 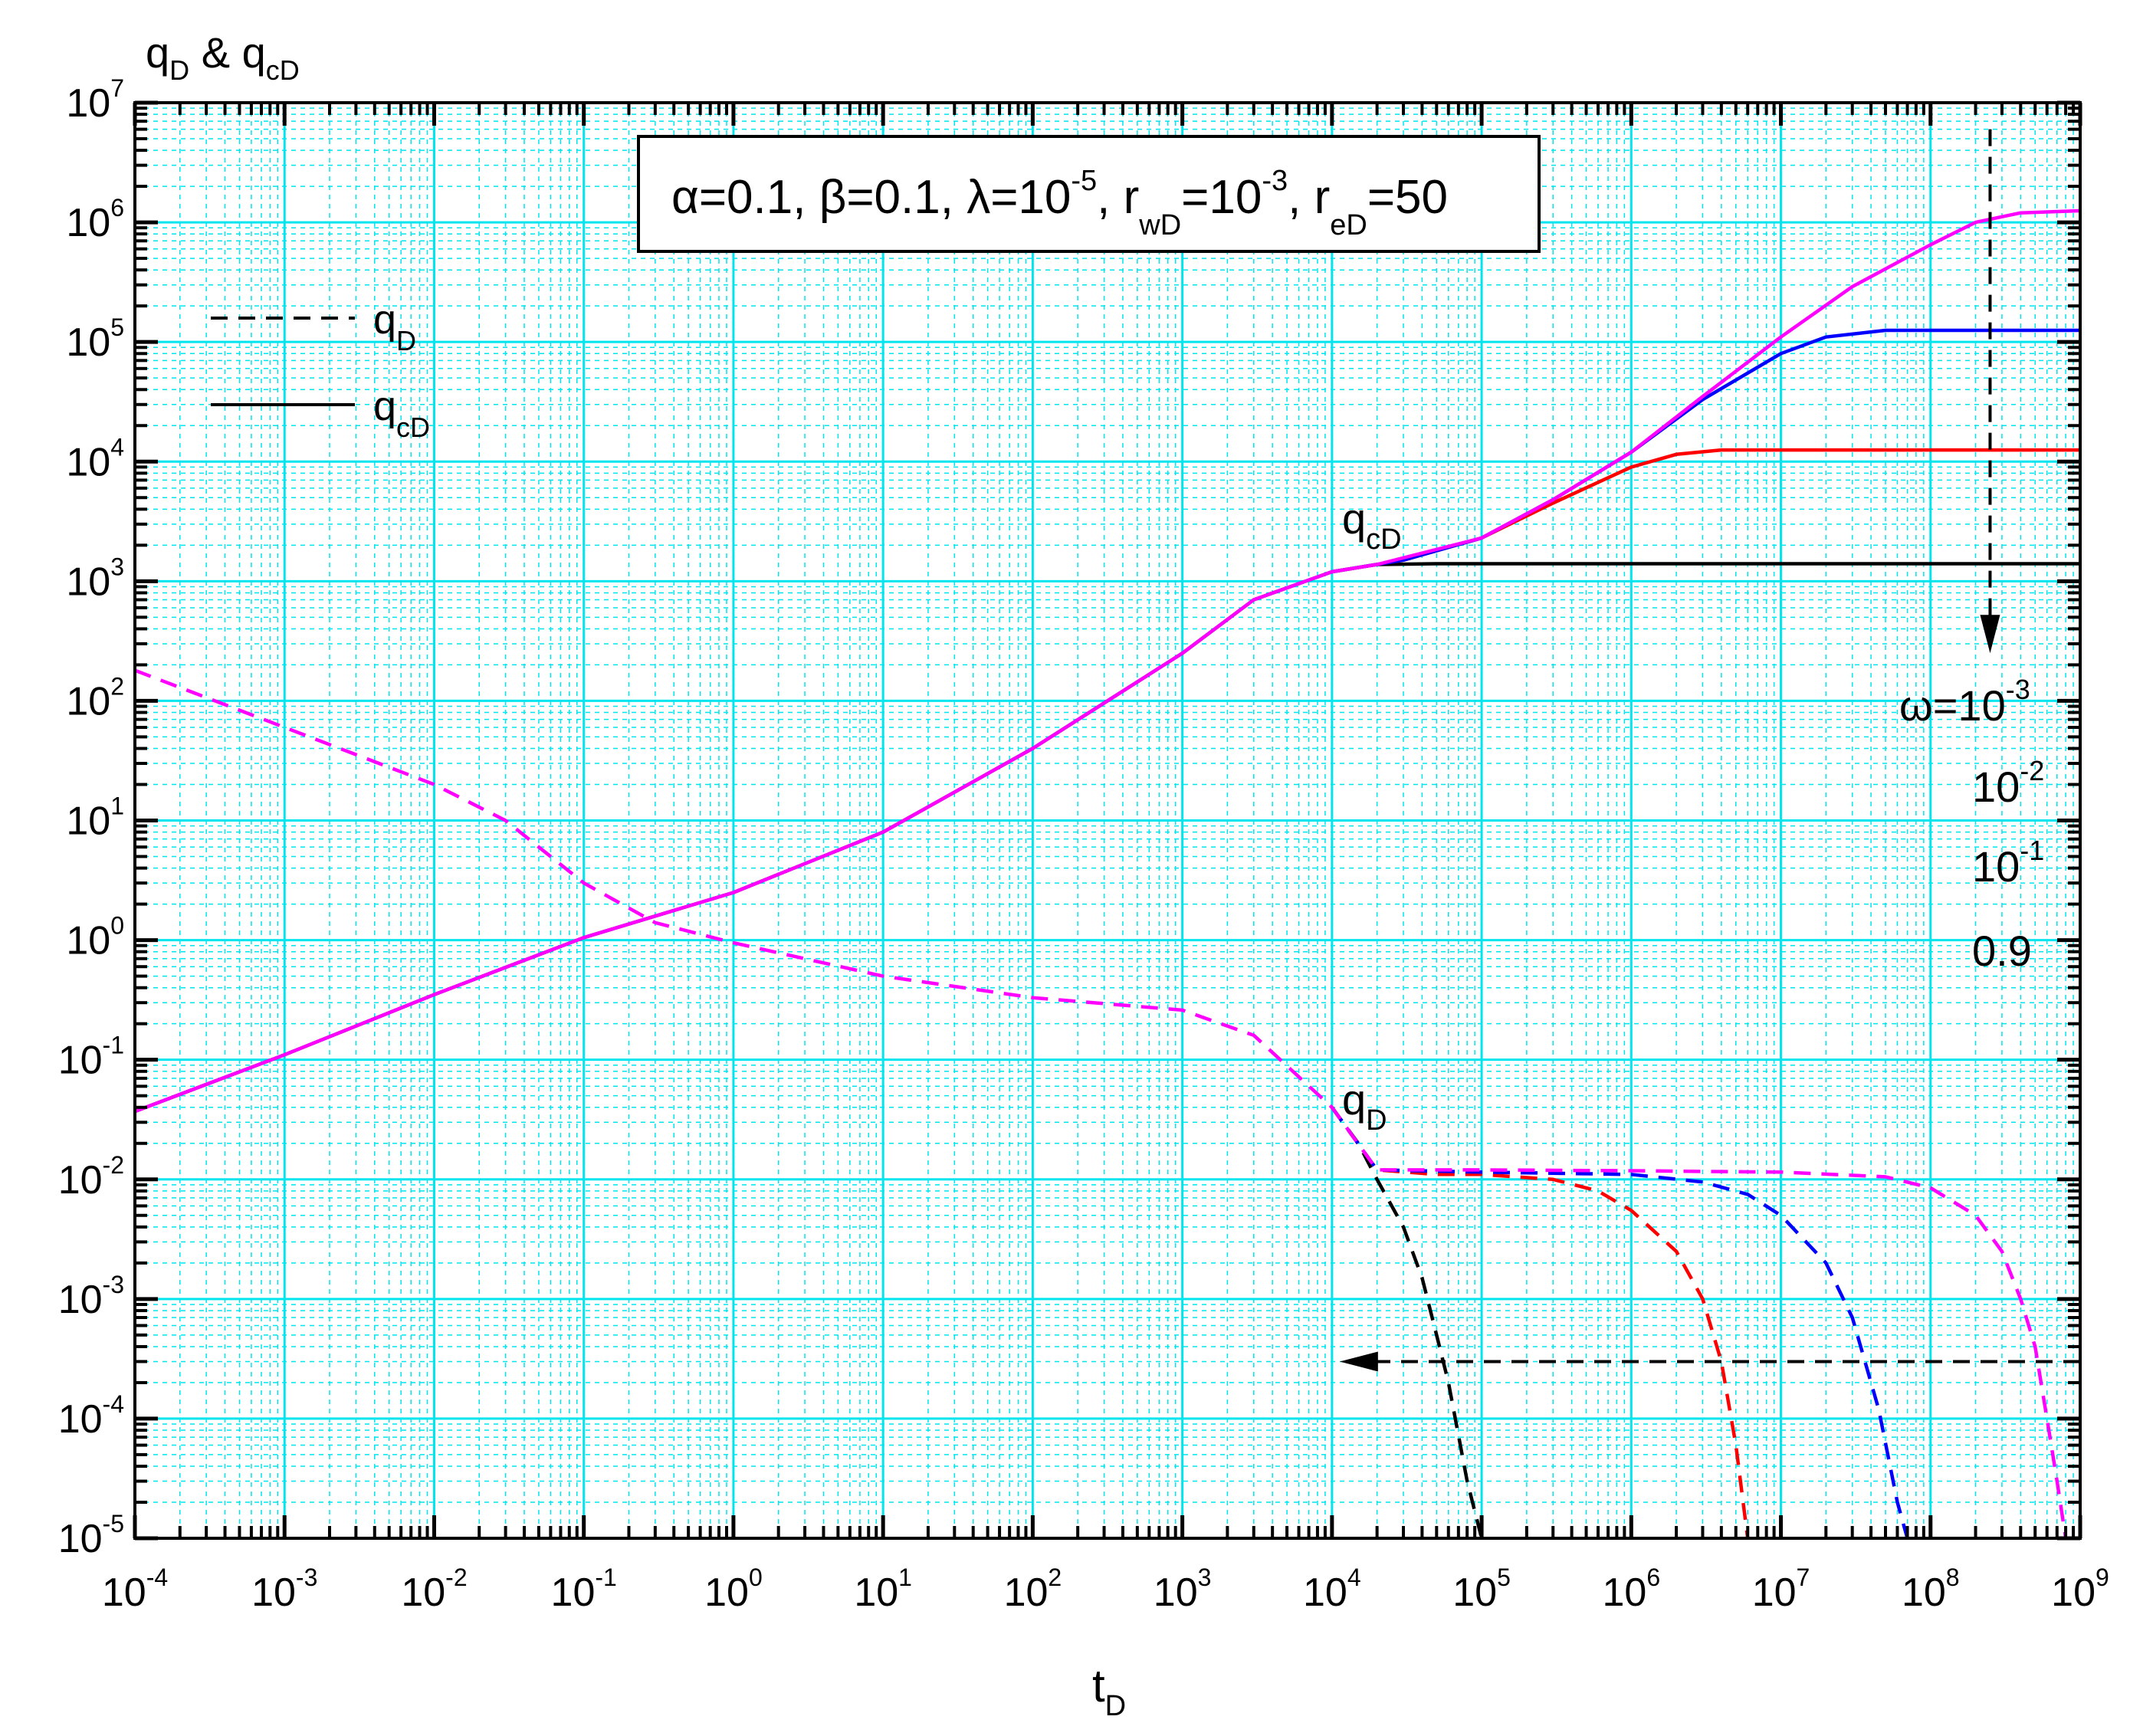 What do you see at coordinates (113, 1284) in the screenshot?
I see `y-tick-label-exponent: -3` at bounding box center [113, 1284].